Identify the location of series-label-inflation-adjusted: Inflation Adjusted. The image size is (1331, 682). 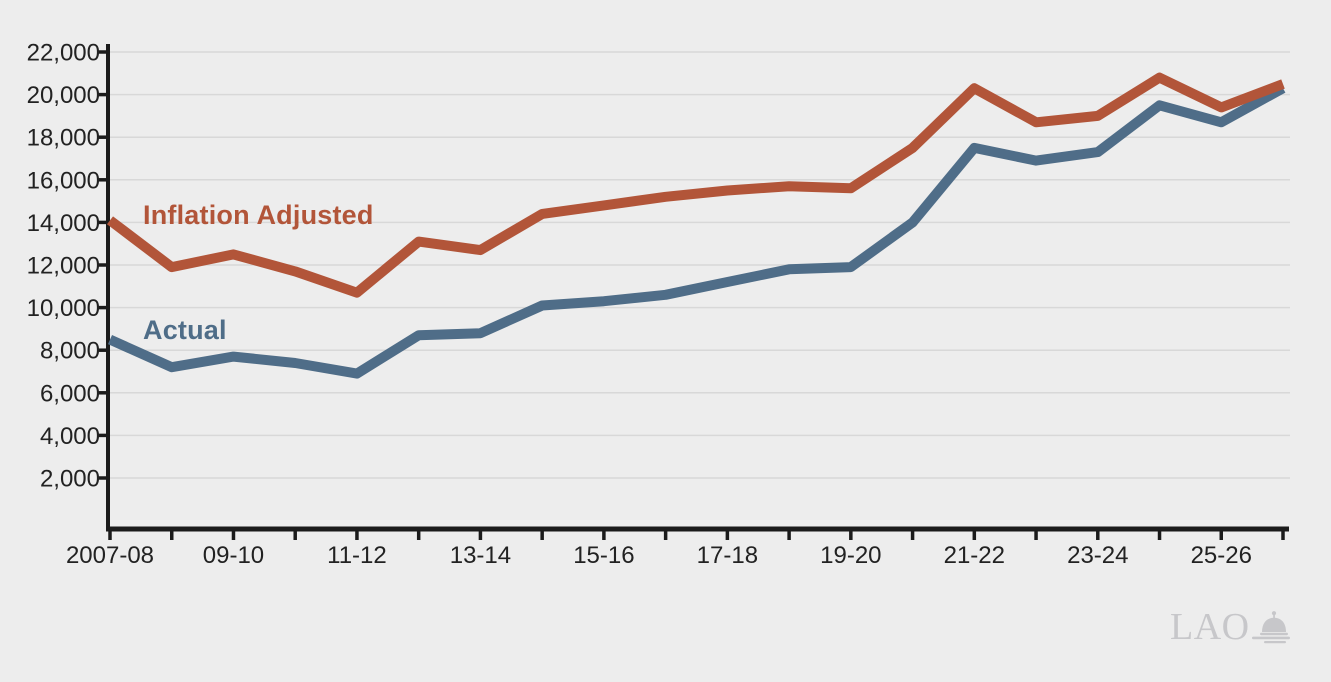
(258, 215).